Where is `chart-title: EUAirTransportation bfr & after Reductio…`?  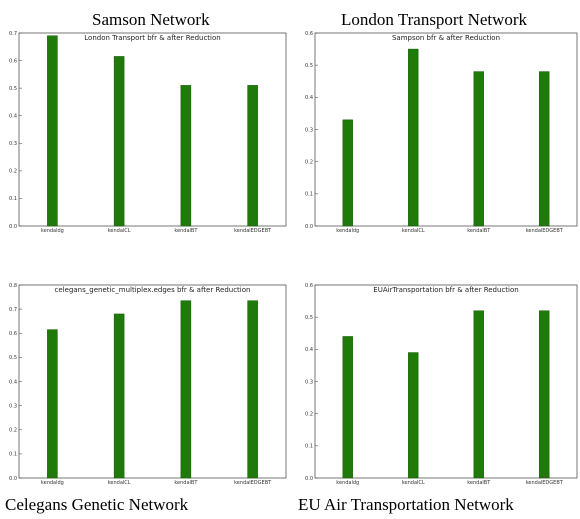 chart-title: EUAirTransportation bfr & after Reductio… is located at coordinates (445, 290).